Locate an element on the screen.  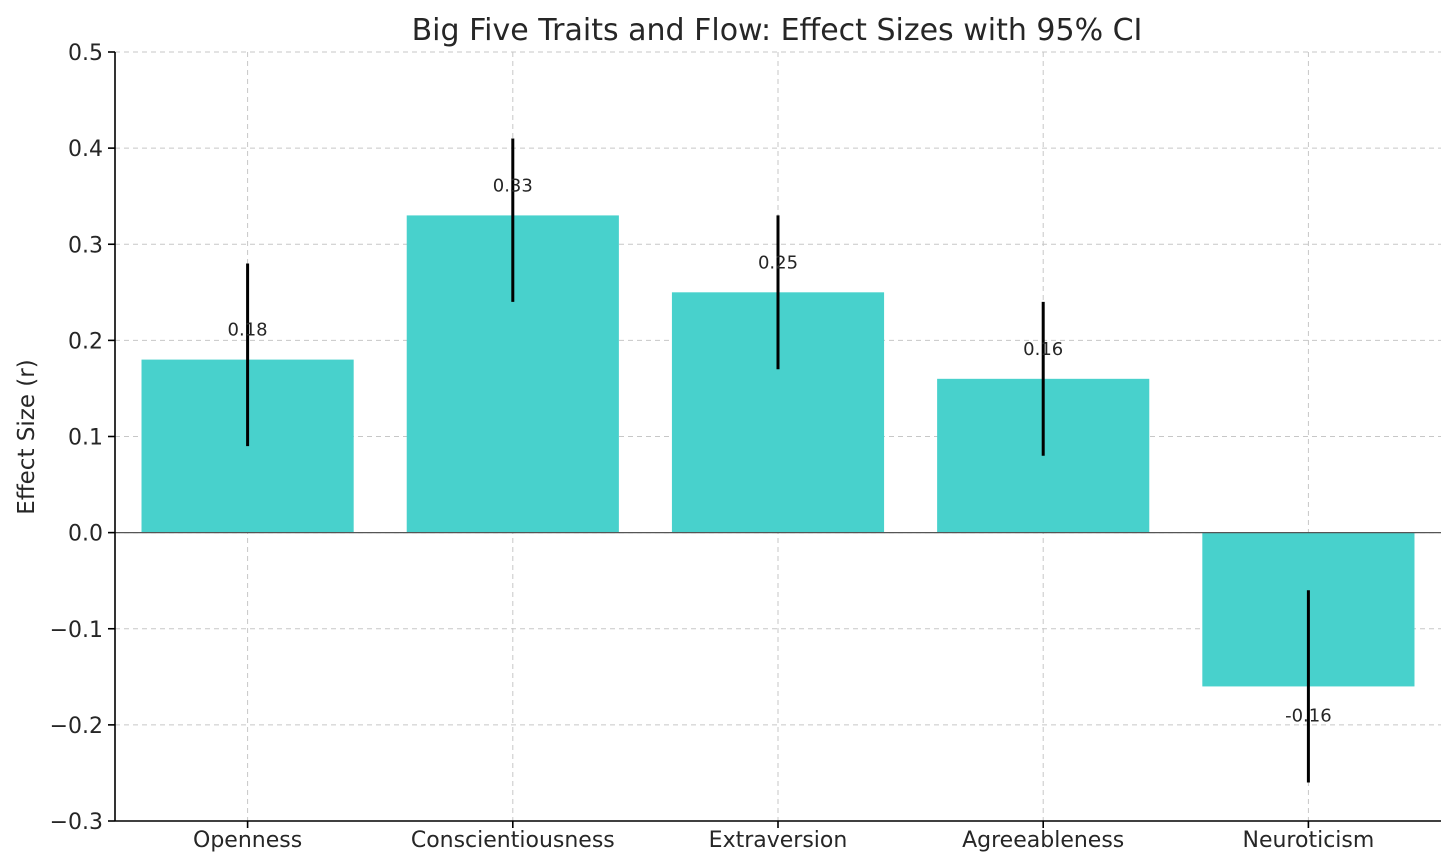
y-tick-label-6: 0.3 is located at coordinates (85, 245).